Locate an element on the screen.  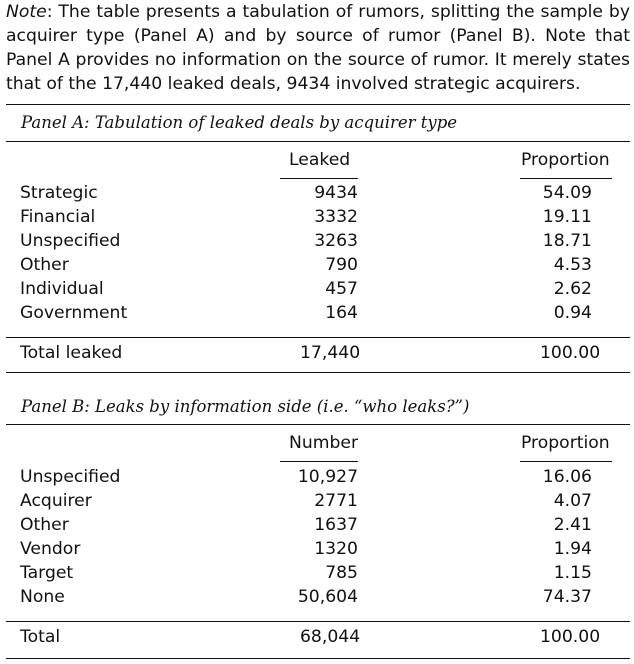
table-row-value: 50,604 is located at coordinates (327, 597).